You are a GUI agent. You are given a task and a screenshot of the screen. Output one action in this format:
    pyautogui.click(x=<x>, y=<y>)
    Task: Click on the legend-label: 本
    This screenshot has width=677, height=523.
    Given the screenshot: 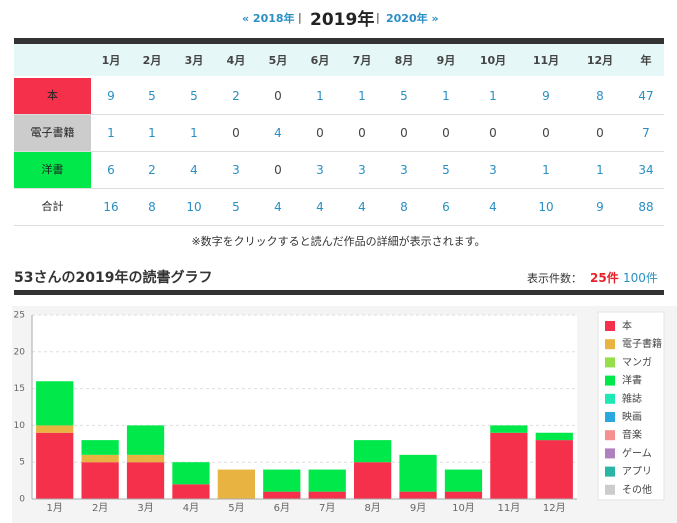 What is the action you would take?
    pyautogui.click(x=627, y=325)
    